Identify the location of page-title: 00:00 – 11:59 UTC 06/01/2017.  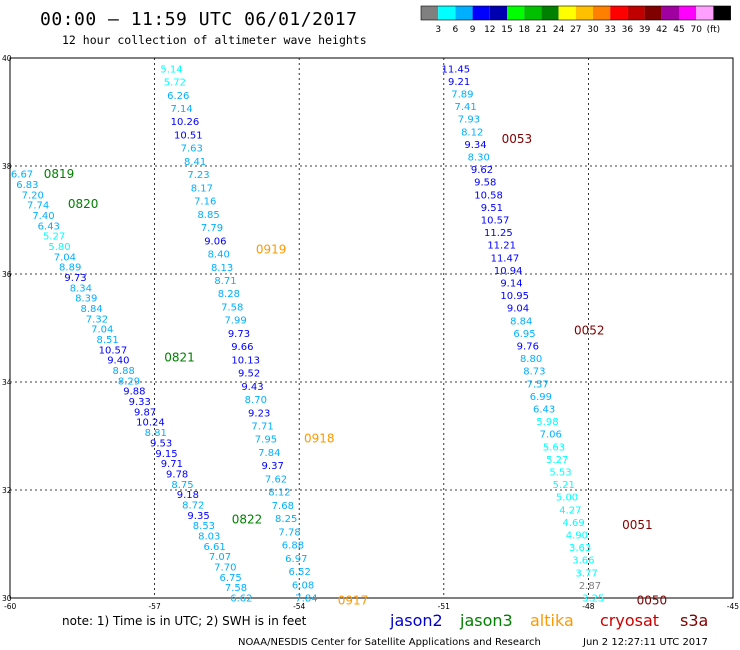
(198, 19).